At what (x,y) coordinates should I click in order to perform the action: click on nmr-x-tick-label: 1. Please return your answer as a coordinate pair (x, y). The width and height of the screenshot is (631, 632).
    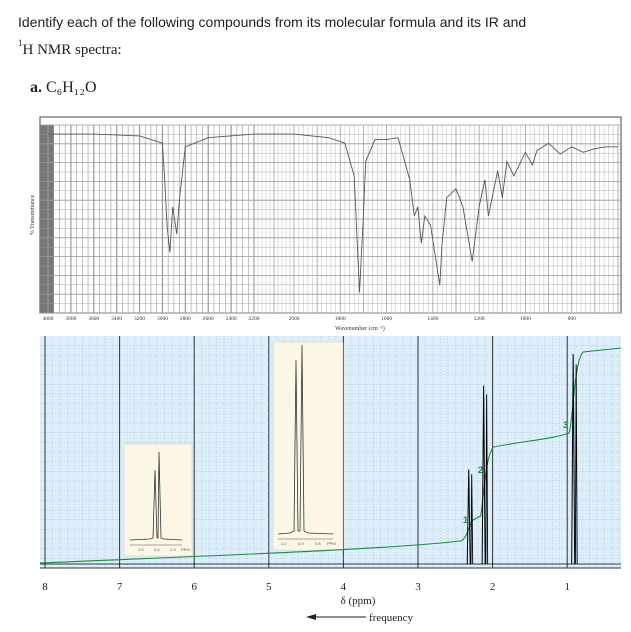
    Looking at the image, I should click on (567, 587).